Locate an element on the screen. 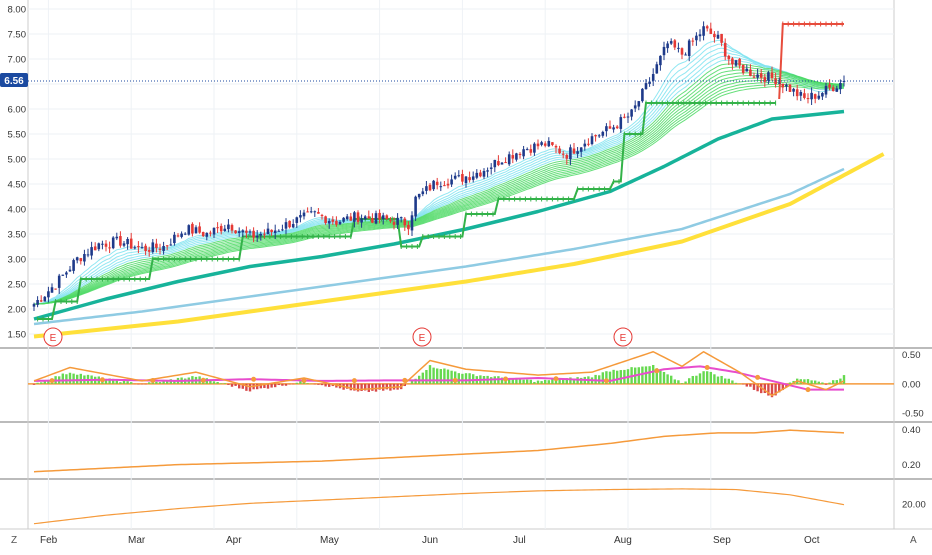 The height and width of the screenshot is (555, 932). price-axis-tick: 1.50 is located at coordinates (17, 335).